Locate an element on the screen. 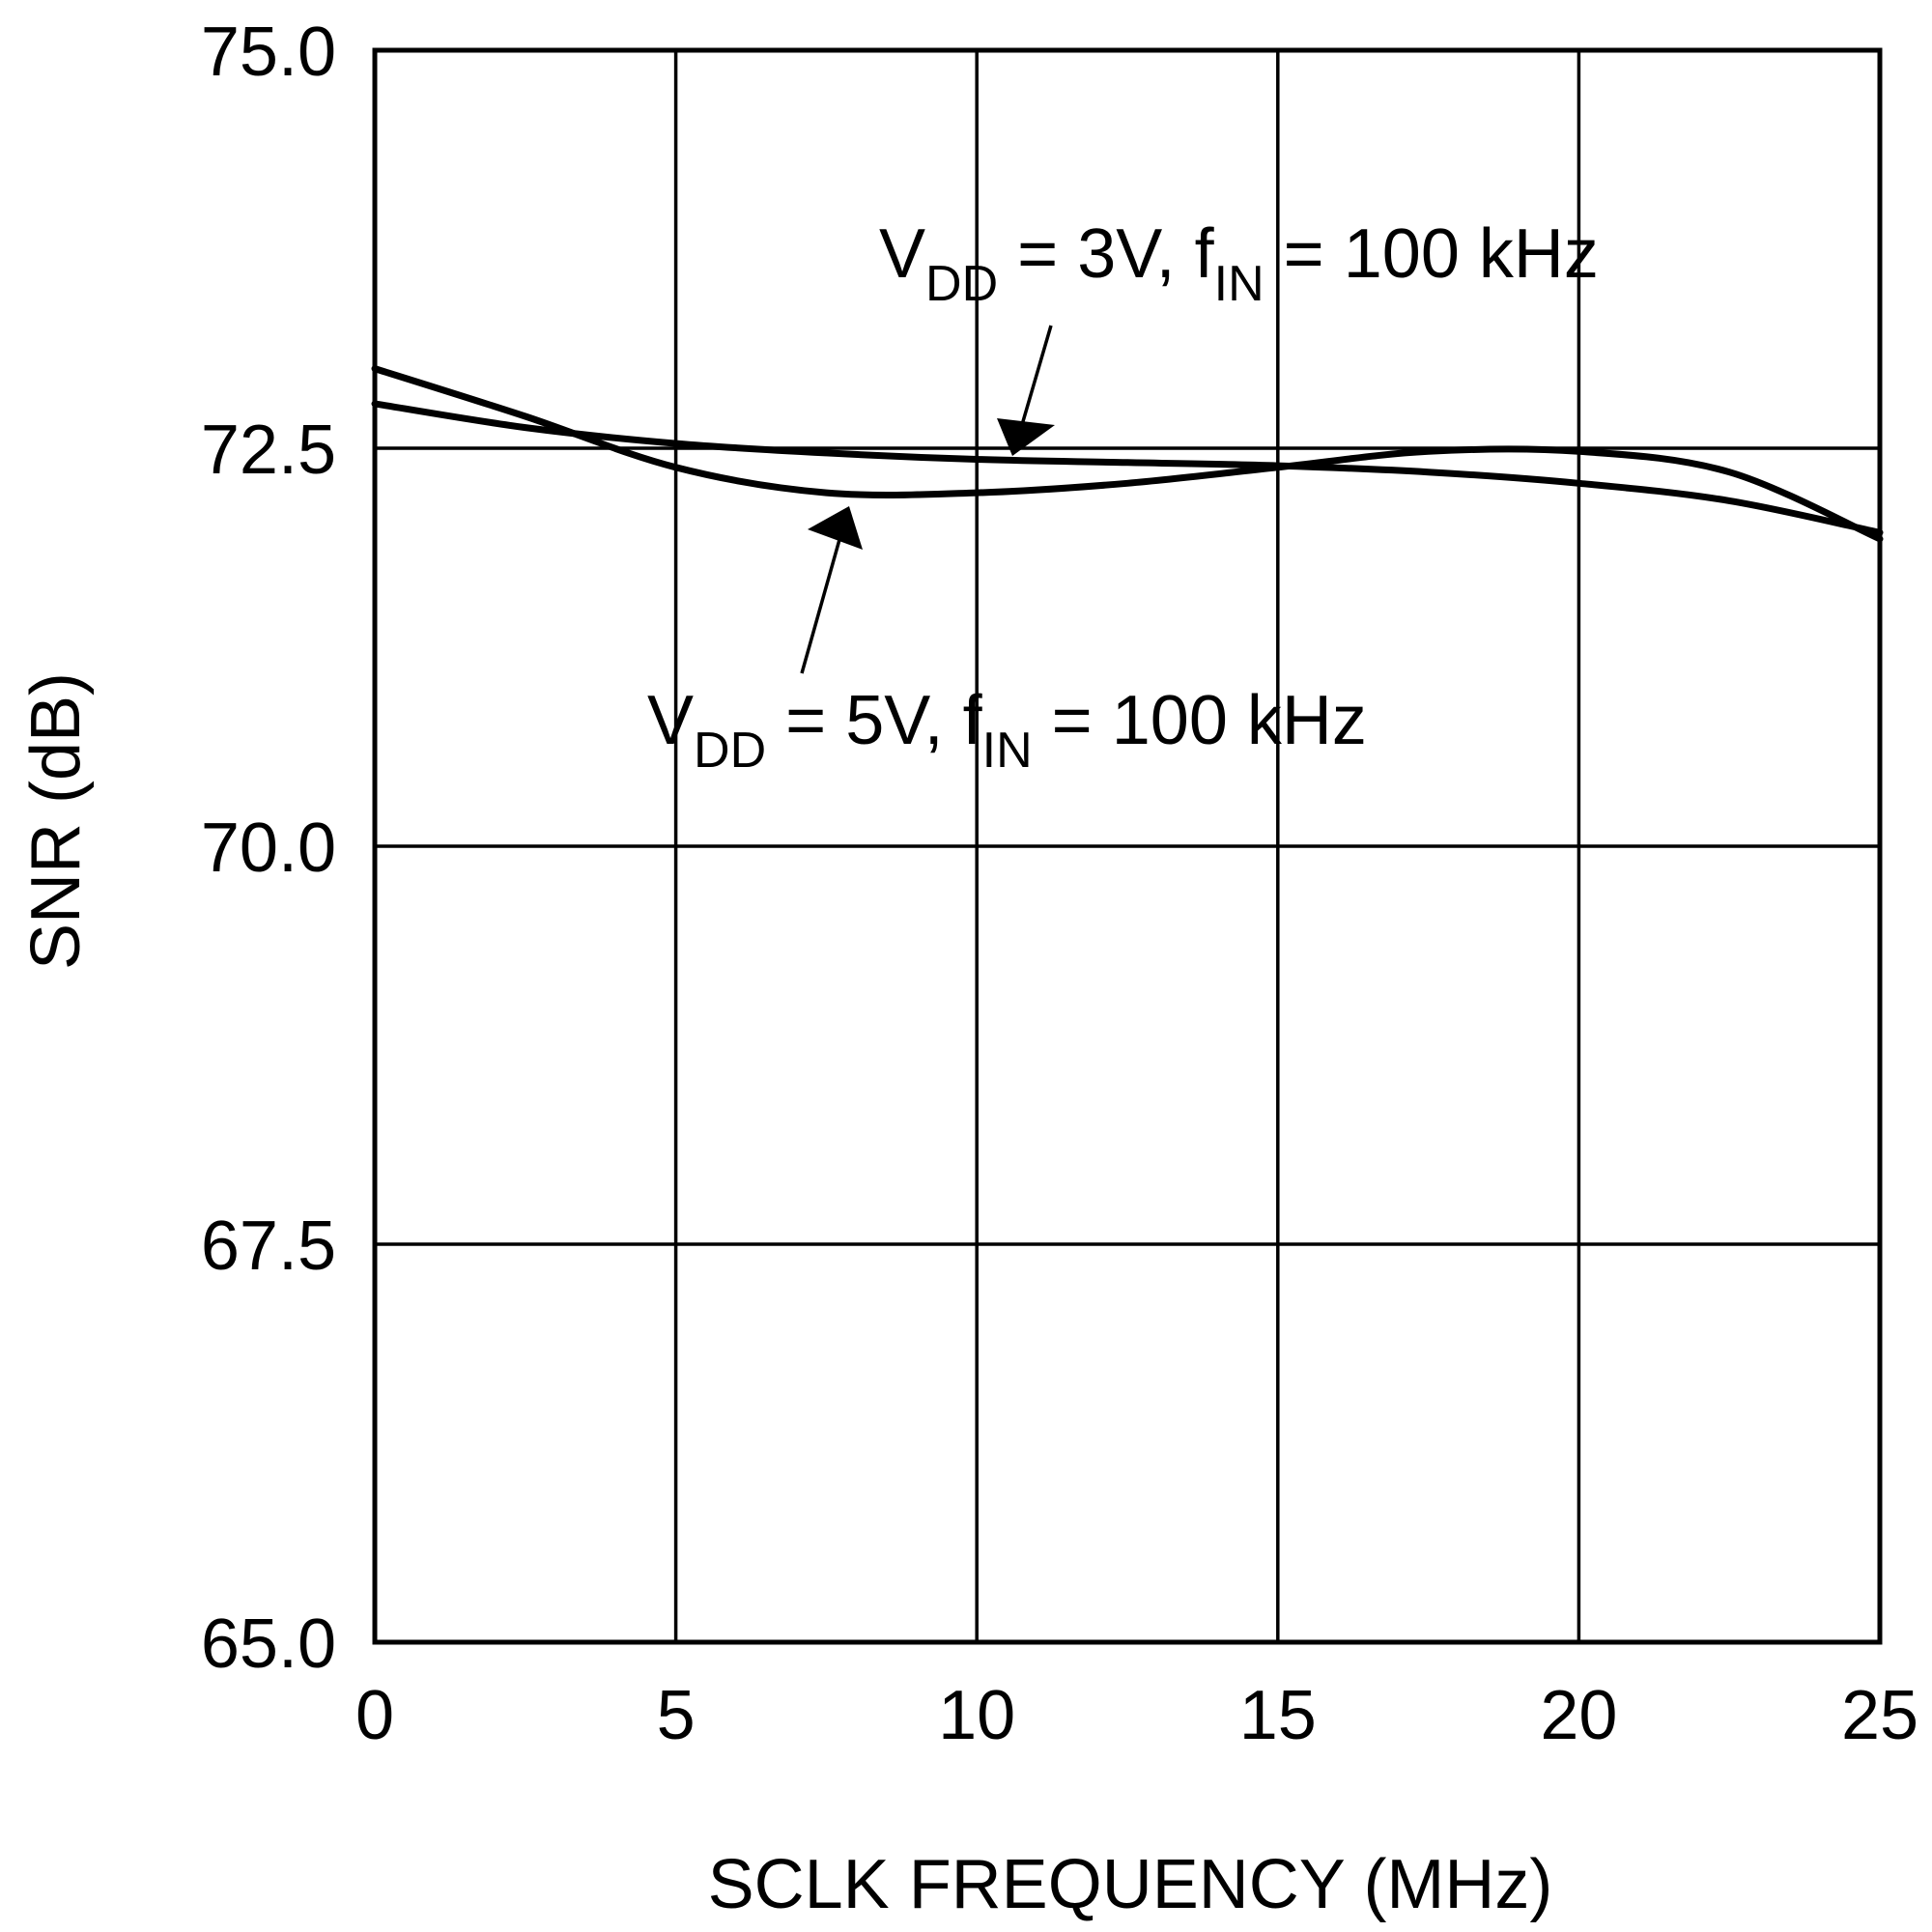  anno-5v-sub-dd: DD is located at coordinates (730, 751).